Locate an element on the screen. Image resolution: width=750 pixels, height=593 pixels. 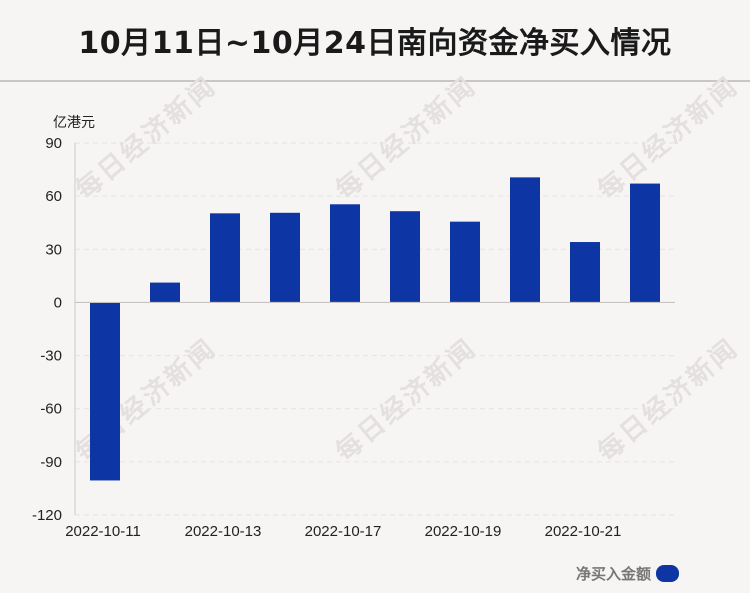
legend-label: 净买入金额 is located at coordinates (614, 574).